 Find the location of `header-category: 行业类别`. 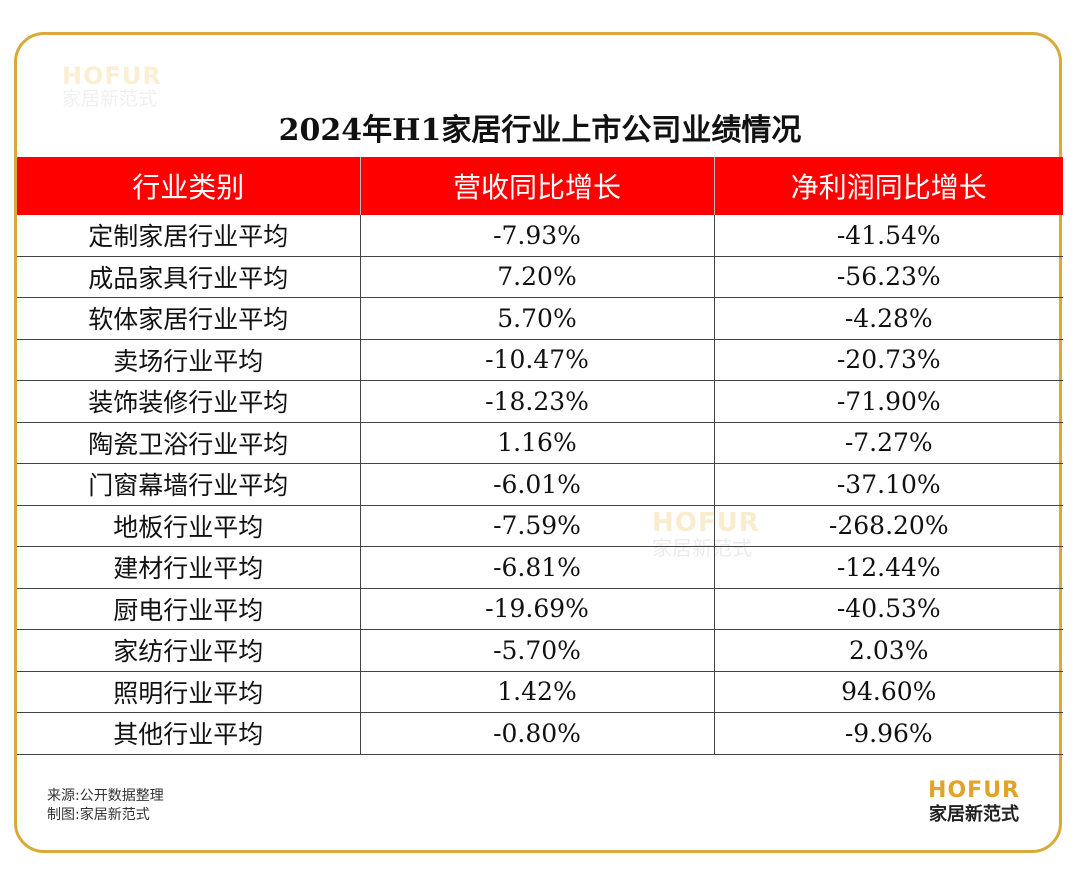

header-category: 行业类别 is located at coordinates (188, 186).